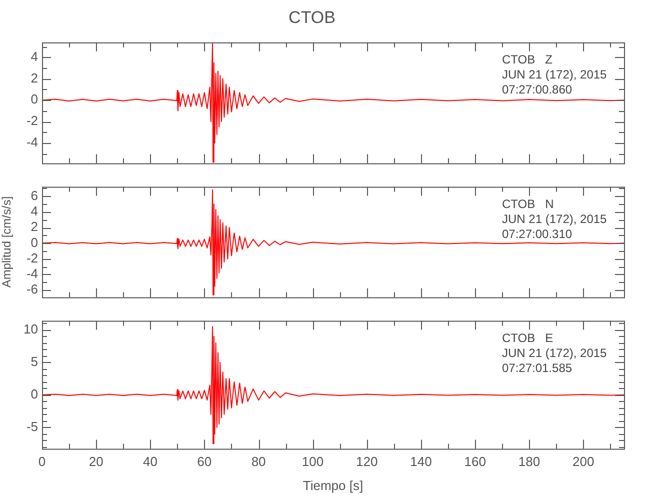 The image size is (650, 500). What do you see at coordinates (34, 195) in the screenshot?
I see `y-tick-label: 6` at bounding box center [34, 195].